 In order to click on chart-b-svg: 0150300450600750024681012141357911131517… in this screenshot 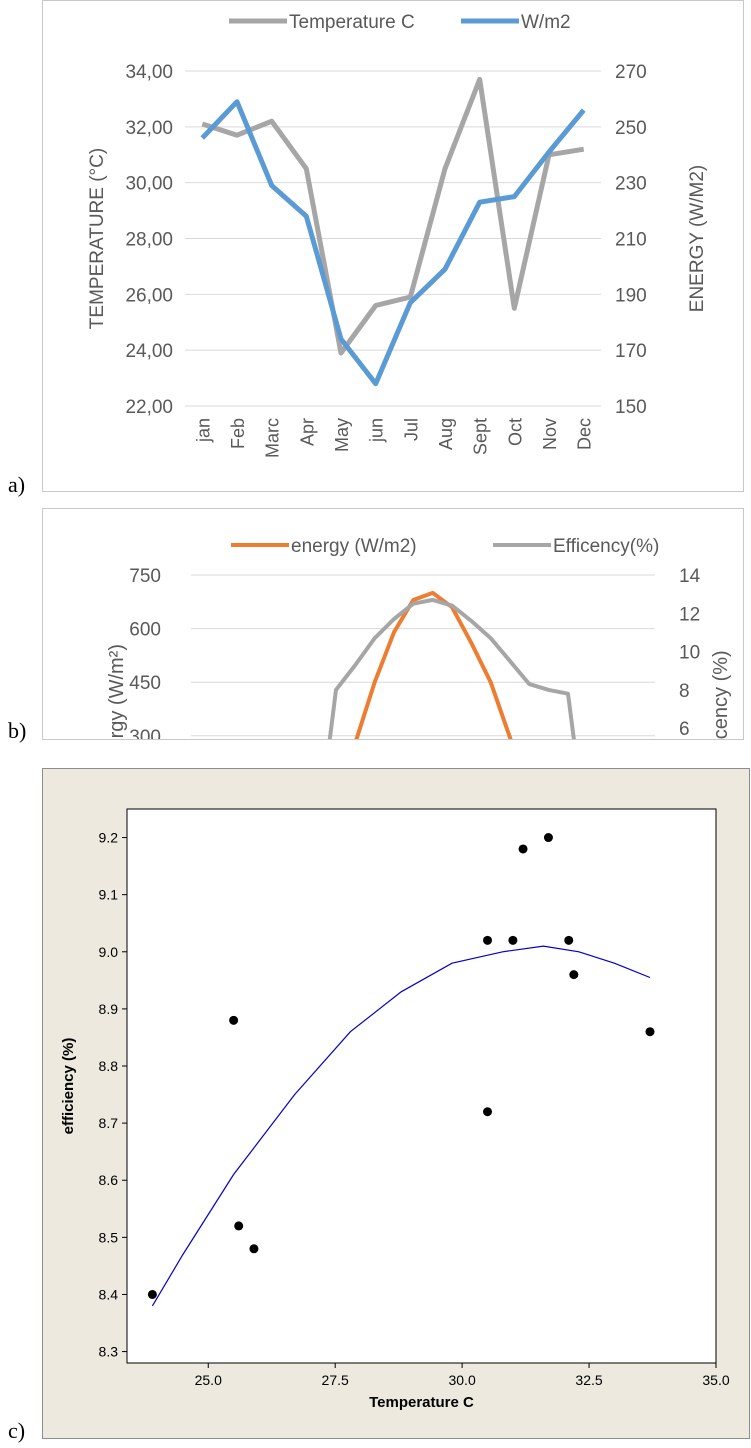, I will do `click(419, 637)`.